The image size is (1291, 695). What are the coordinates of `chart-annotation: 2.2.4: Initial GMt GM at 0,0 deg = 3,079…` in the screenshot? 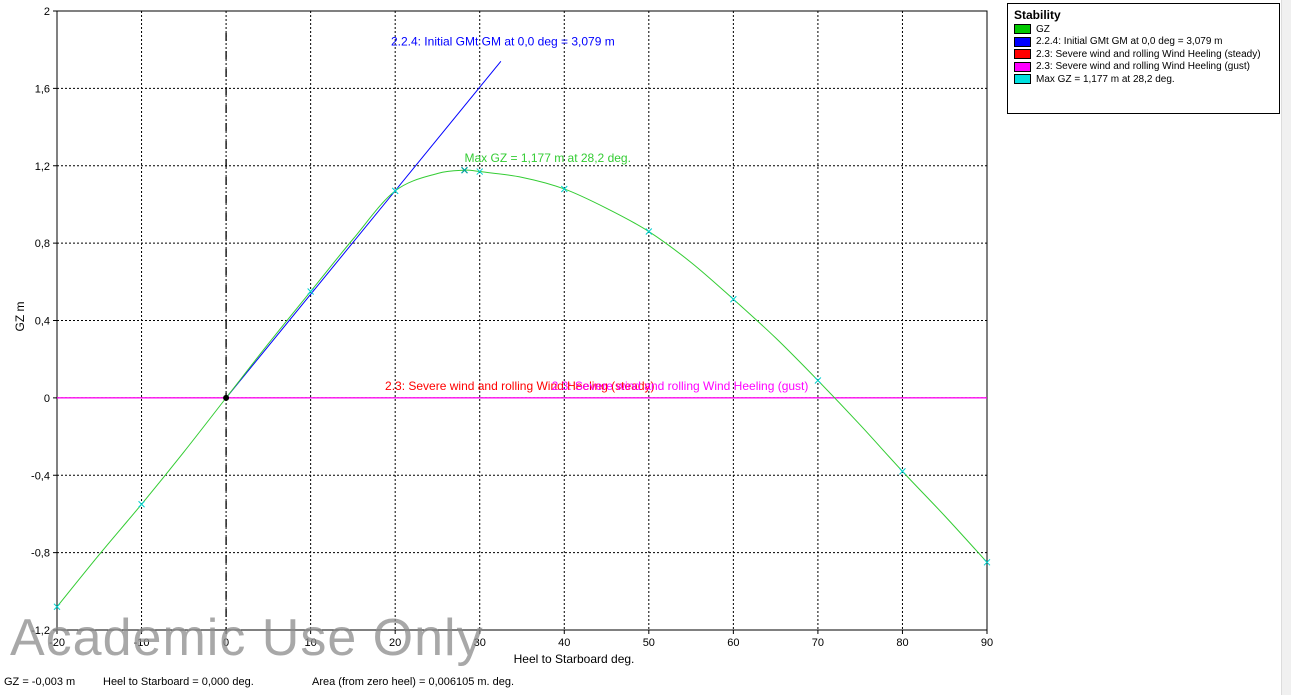 It's located at (503, 42).